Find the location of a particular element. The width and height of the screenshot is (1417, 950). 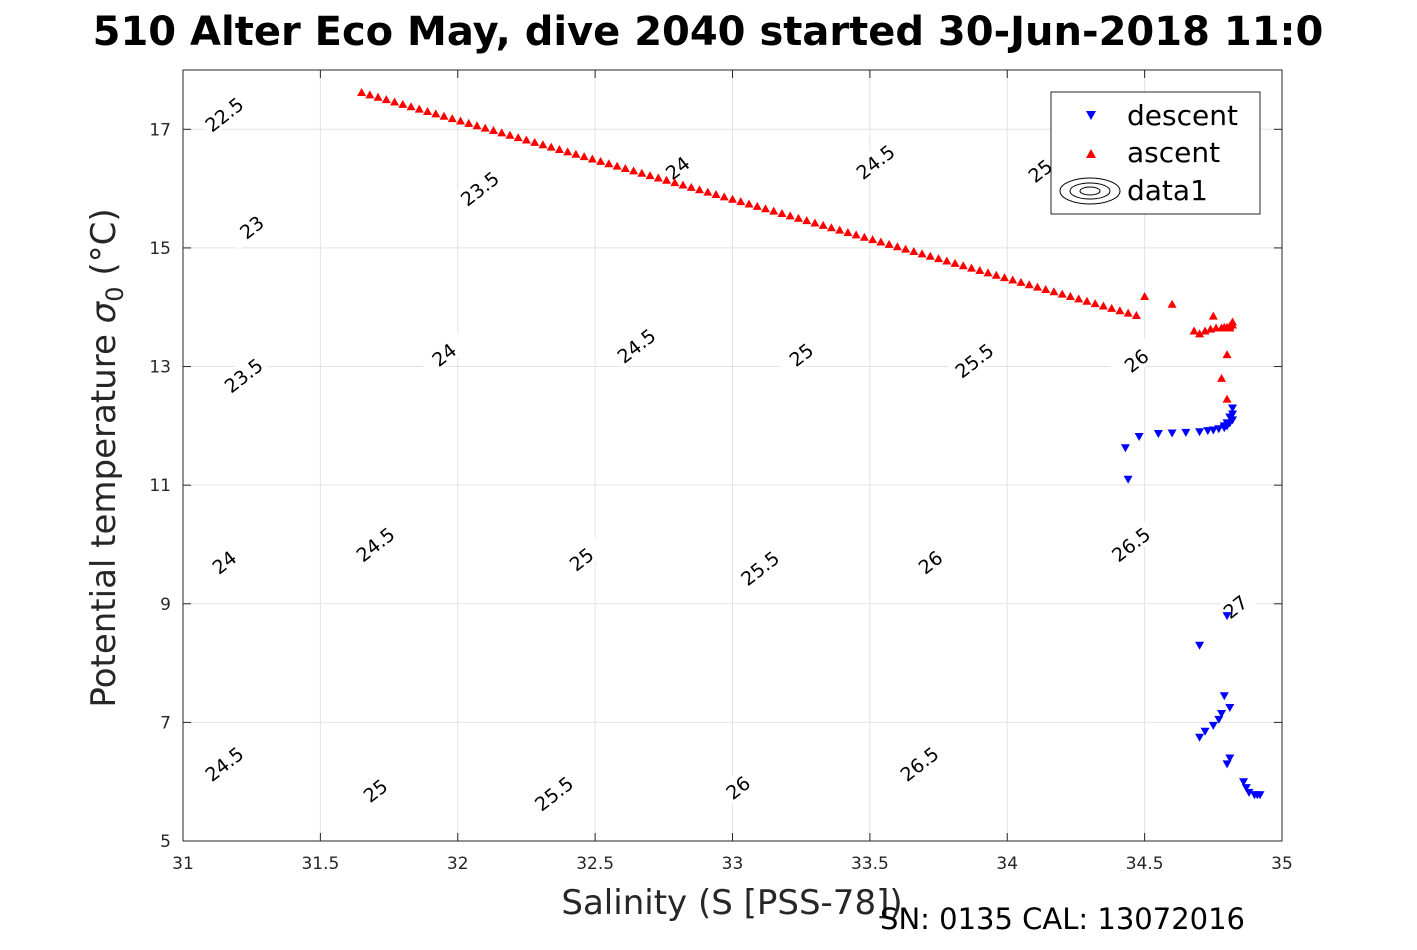

y-axis-label-symbol: σ is located at coordinates (104, 311).